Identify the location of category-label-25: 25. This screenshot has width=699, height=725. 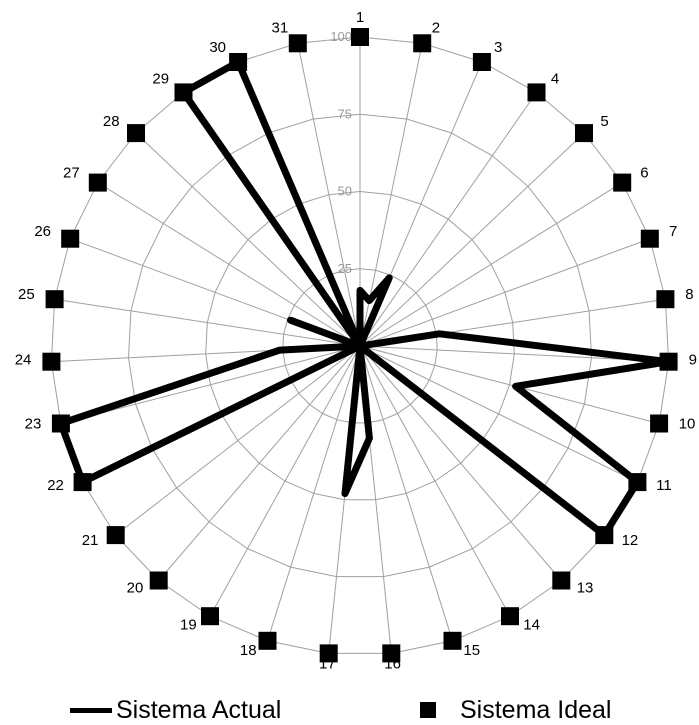
(26, 294).